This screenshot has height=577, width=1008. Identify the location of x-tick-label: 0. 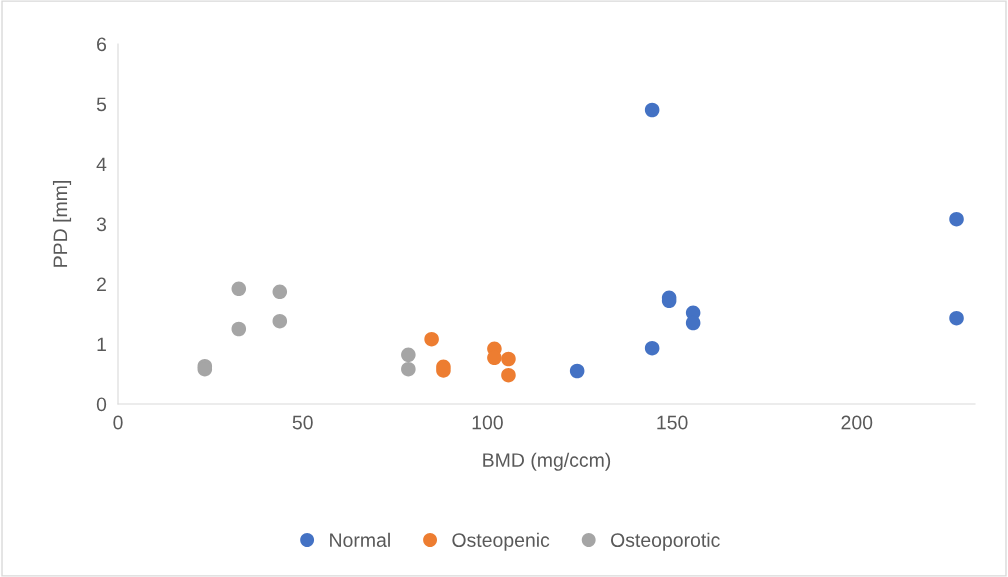
(118, 422).